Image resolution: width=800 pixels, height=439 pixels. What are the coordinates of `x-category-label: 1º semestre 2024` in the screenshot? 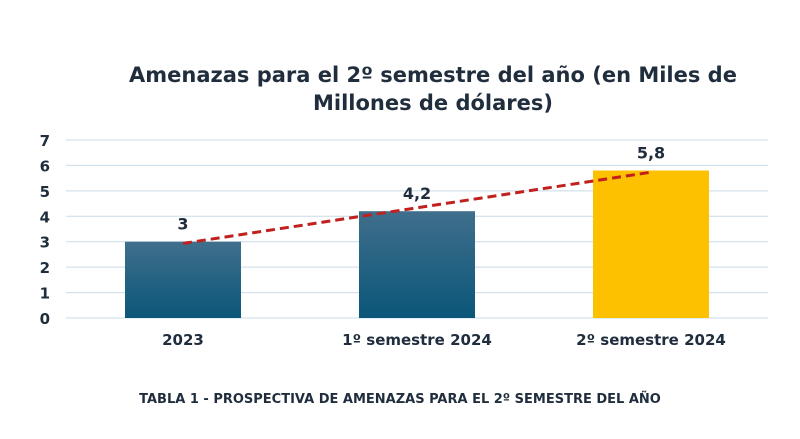 It's located at (417, 340).